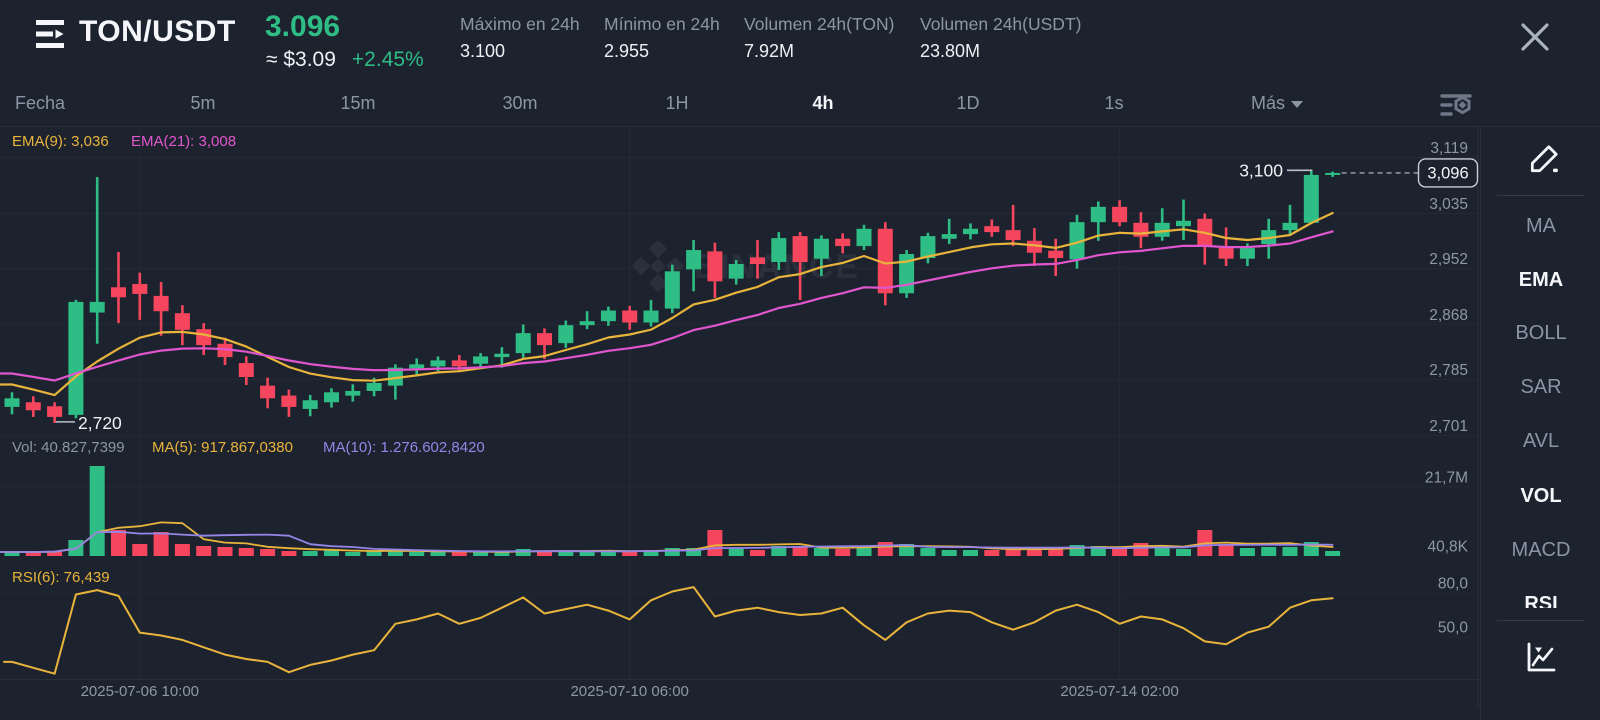 Image resolution: width=1600 pixels, height=720 pixels. Describe the element at coordinates (1453, 628) in the screenshot. I see `y-tick-label: 50,0` at that location.